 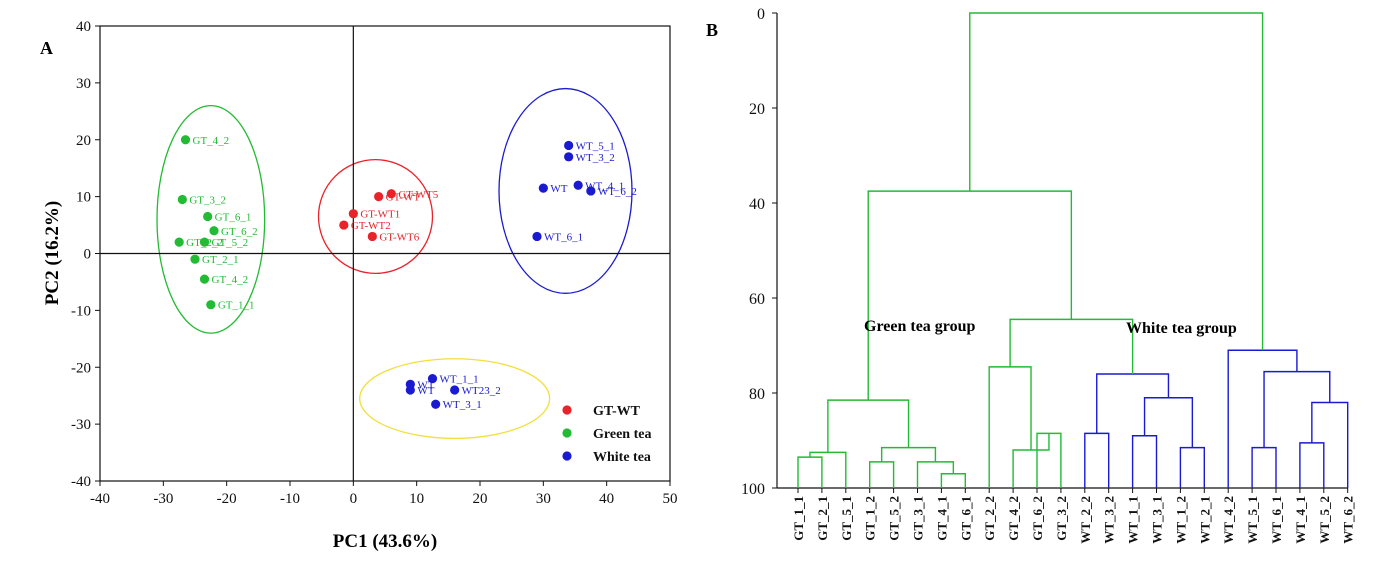 I want to click on y-axis-label: PC2 (16.2%), so click(x=52, y=253).